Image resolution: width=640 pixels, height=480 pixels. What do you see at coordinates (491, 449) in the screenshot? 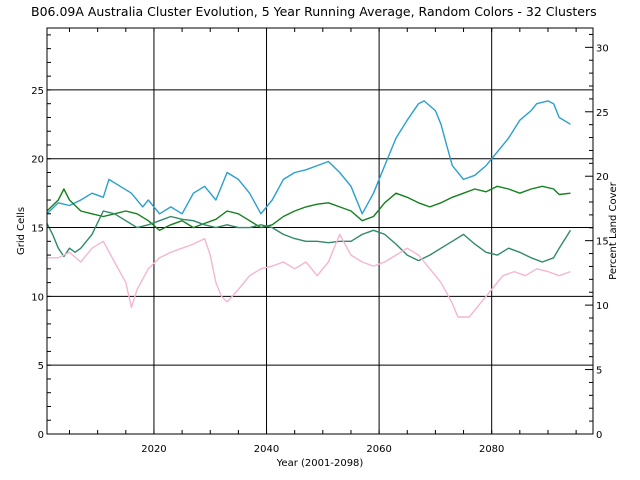
I see `x-tick-label: 2080` at bounding box center [491, 449].